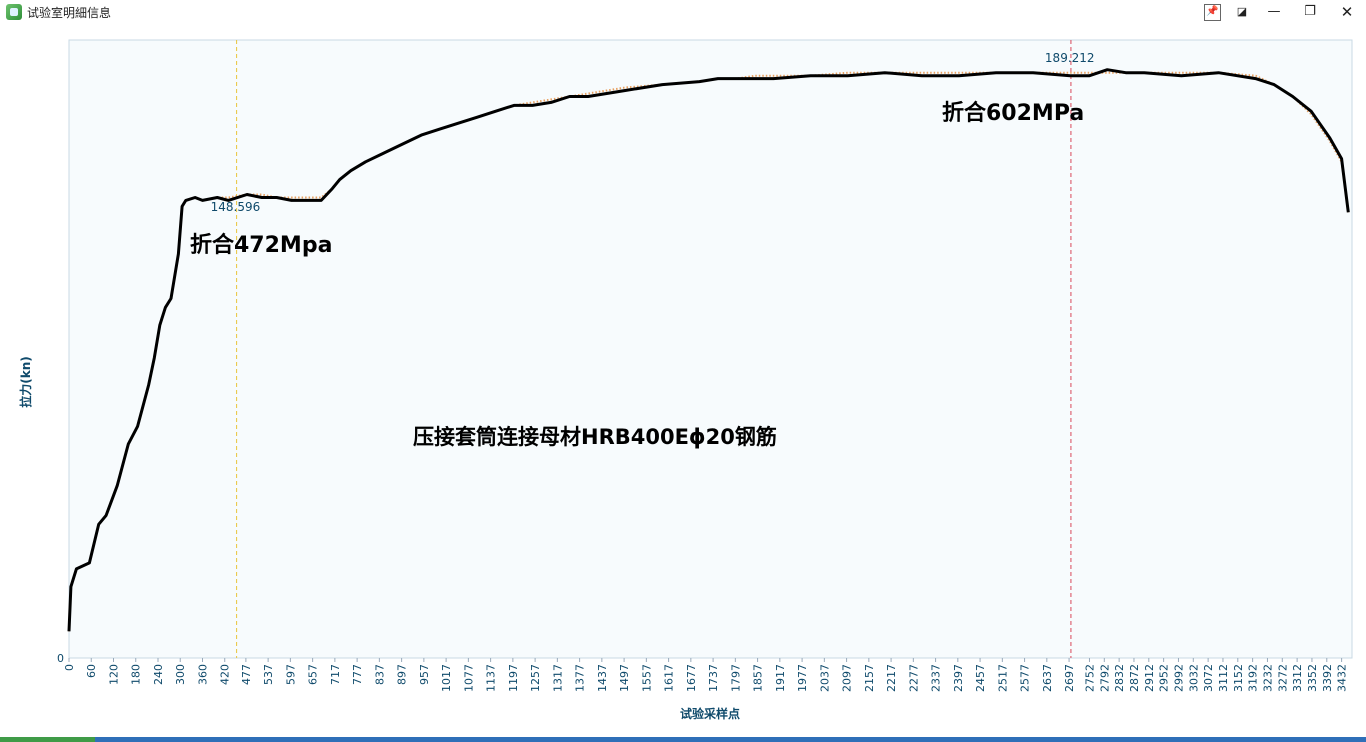 Image resolution: width=1366 pixels, height=742 pixels. Describe the element at coordinates (1134, 678) in the screenshot. I see `x-tick-label: 2872` at that location.